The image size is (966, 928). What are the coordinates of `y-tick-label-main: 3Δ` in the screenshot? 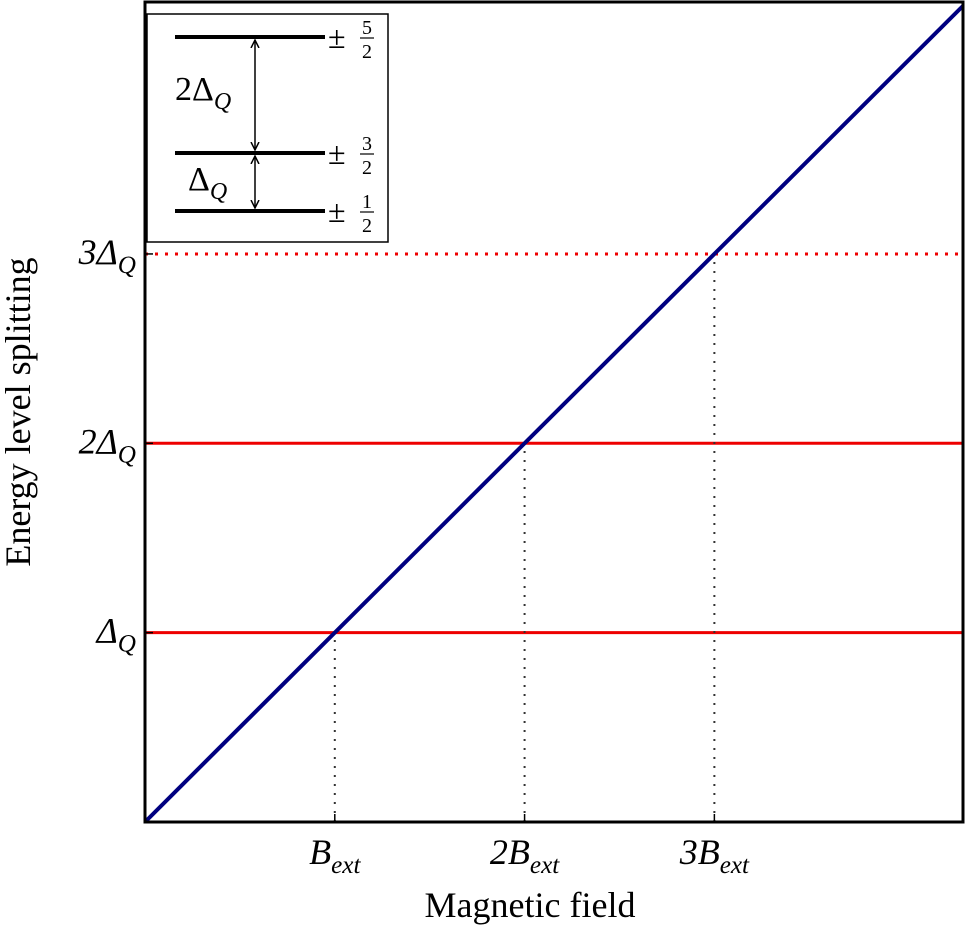 It's located at (98, 252).